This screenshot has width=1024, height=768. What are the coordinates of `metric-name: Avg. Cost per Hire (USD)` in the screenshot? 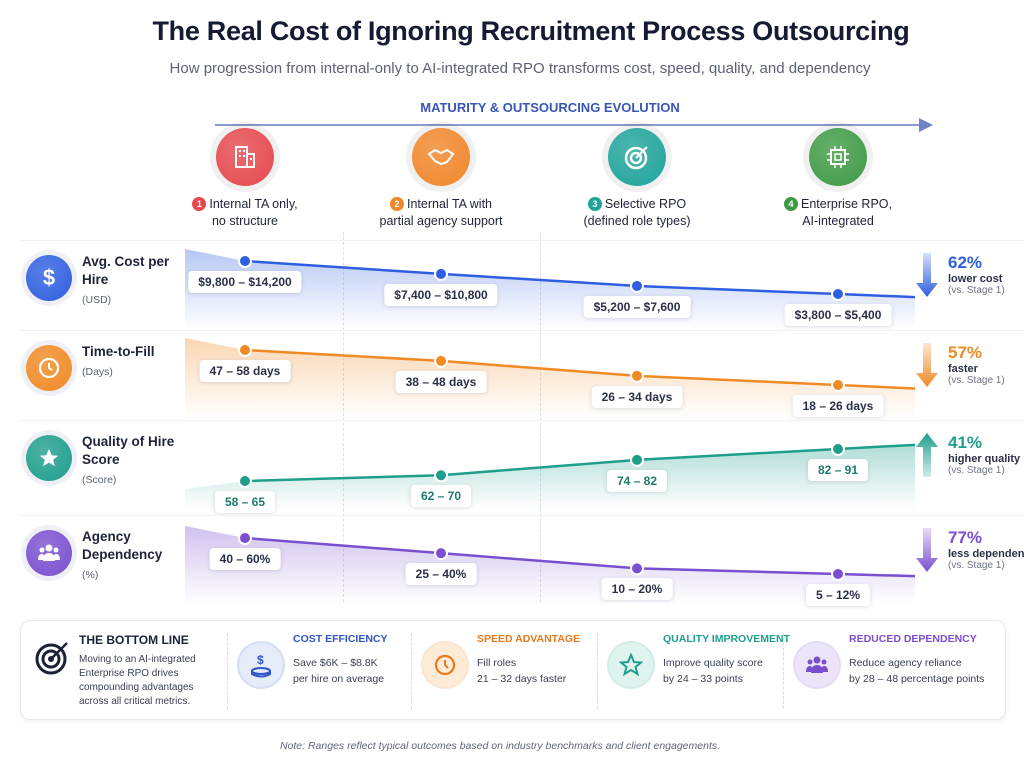 It's located at (137, 281).